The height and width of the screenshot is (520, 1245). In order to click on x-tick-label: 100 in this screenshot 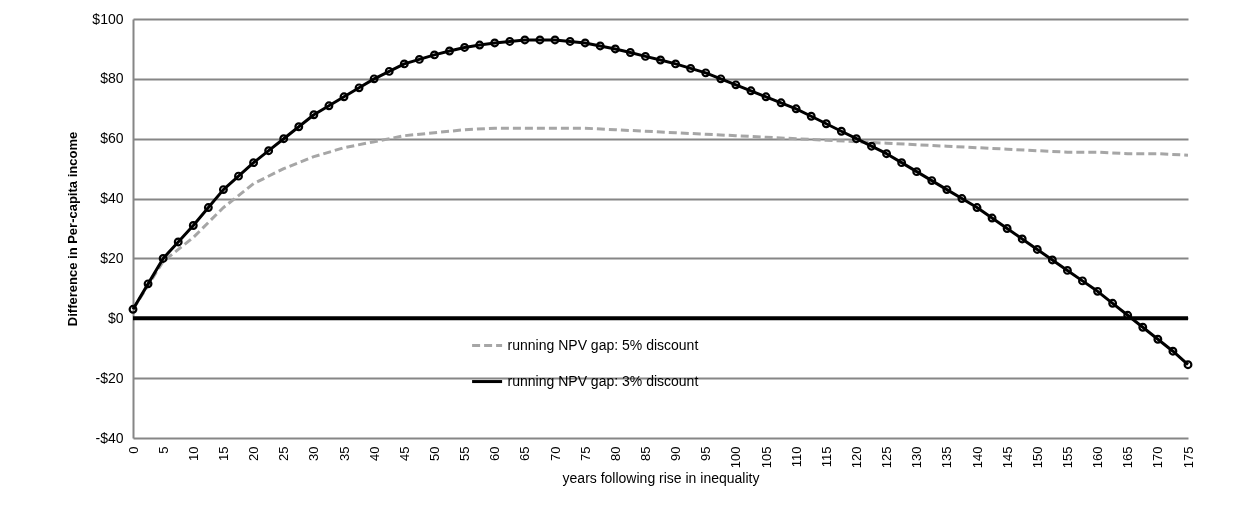, I will do `click(736, 457)`.